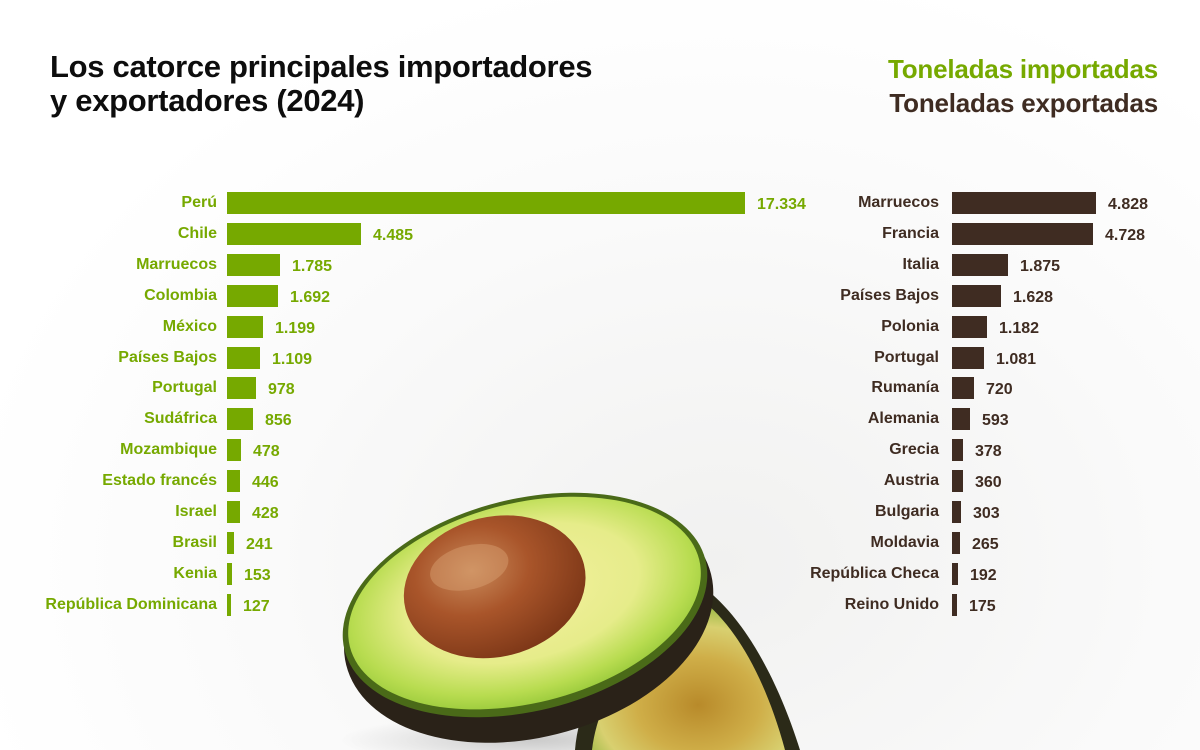 The image size is (1200, 750). What do you see at coordinates (1022, 69) in the screenshot?
I see `legend-imports: Toneladas importadas` at bounding box center [1022, 69].